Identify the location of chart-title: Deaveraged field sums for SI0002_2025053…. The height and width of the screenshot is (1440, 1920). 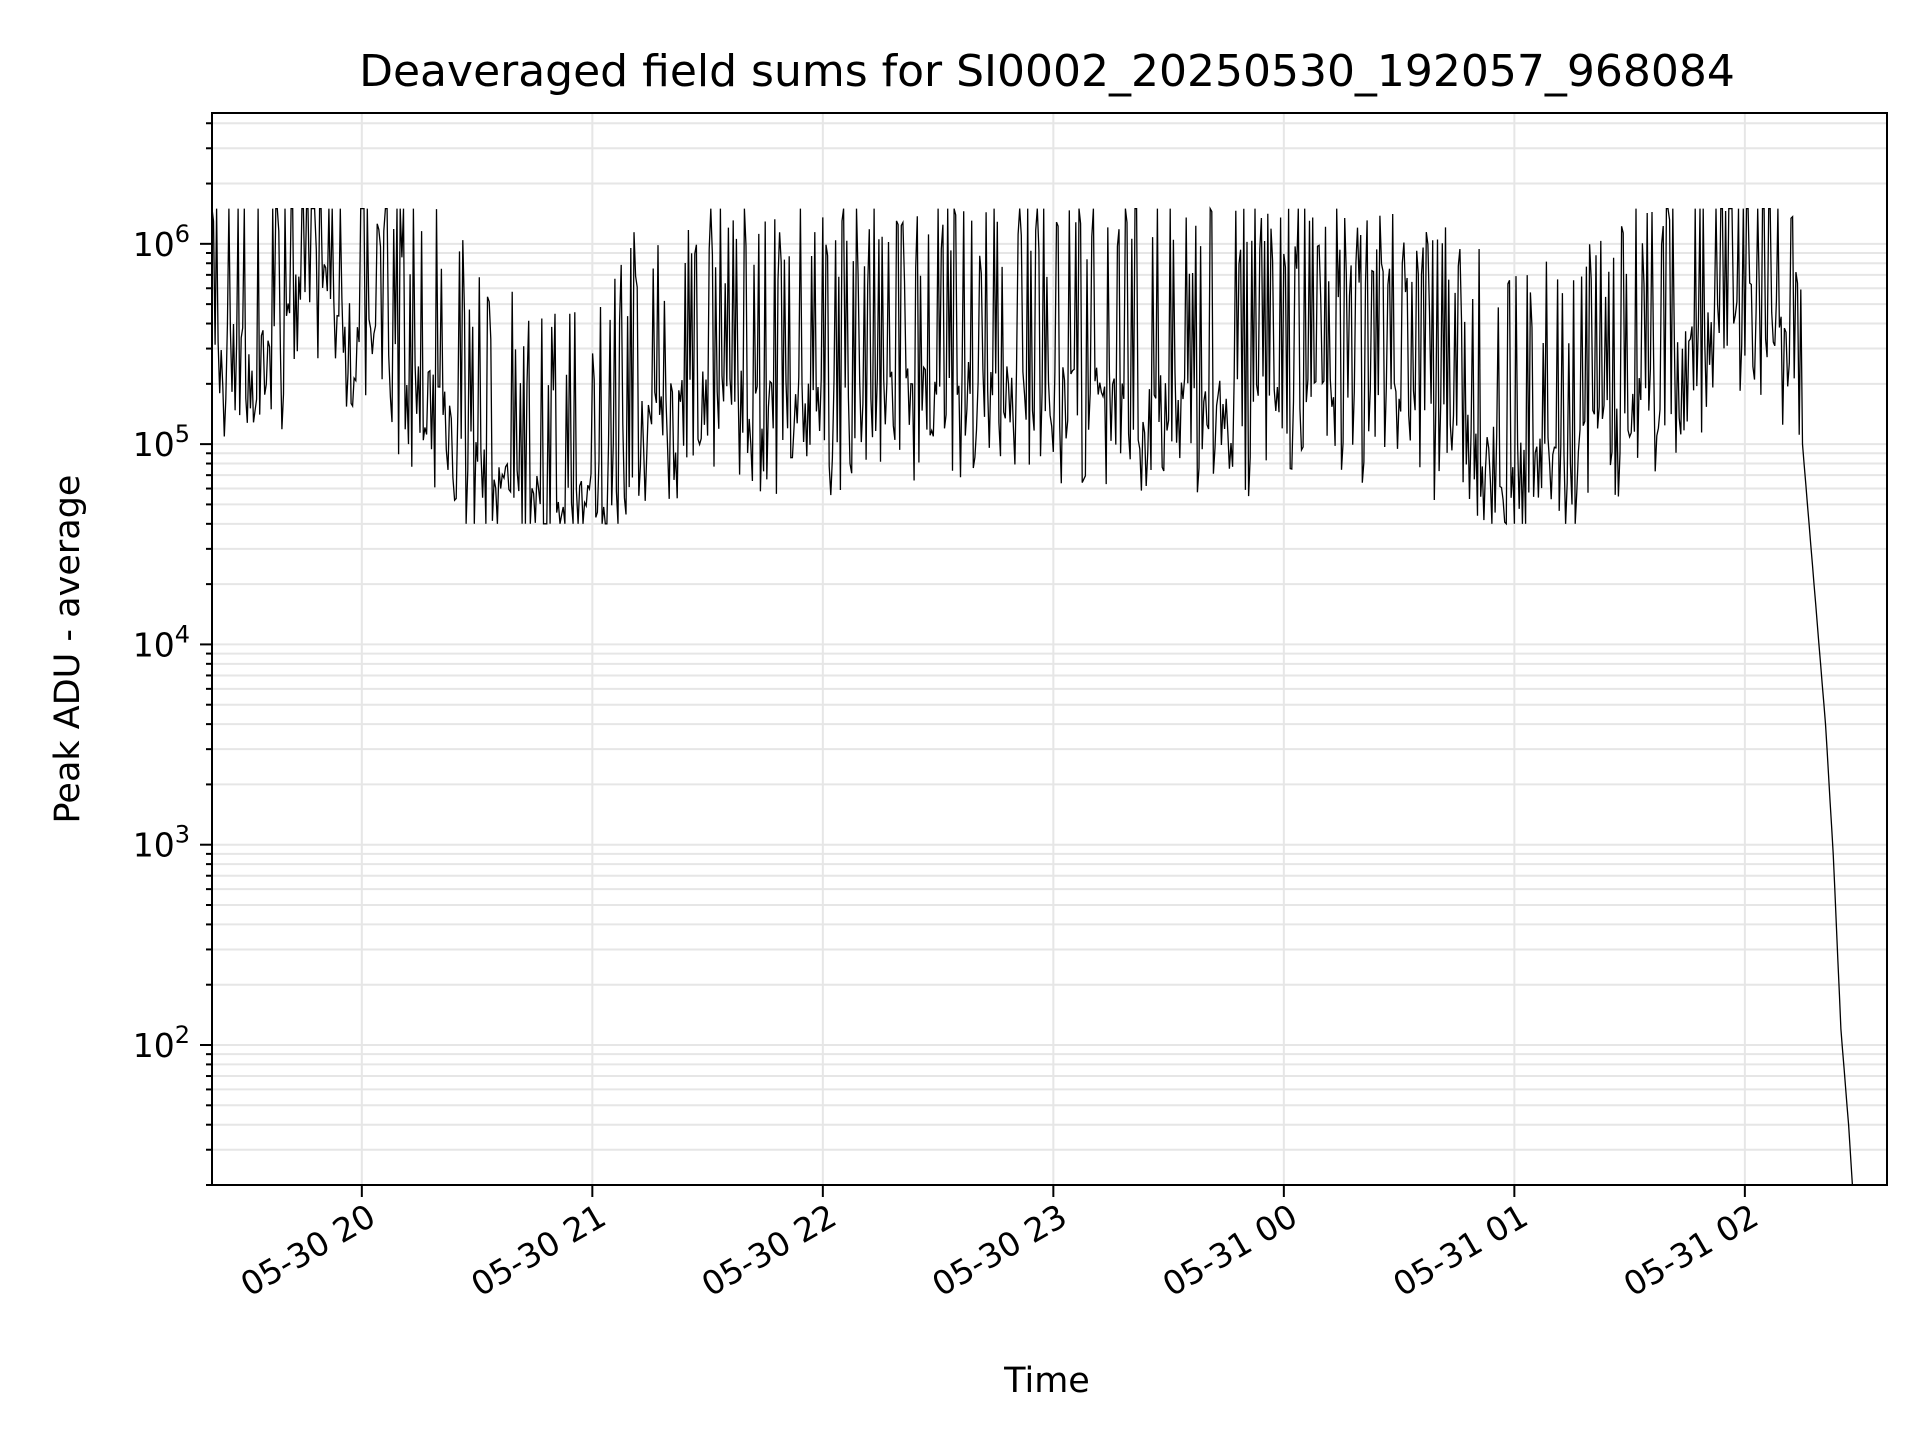
(1047, 71).